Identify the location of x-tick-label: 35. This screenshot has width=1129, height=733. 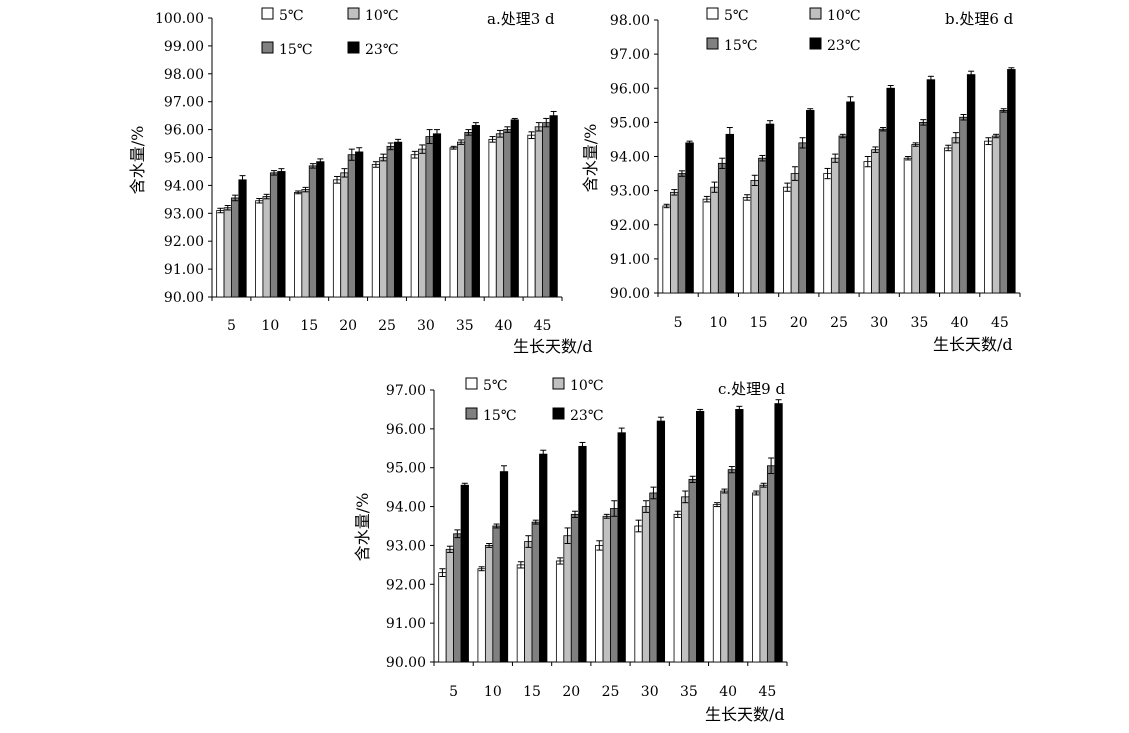
(920, 323).